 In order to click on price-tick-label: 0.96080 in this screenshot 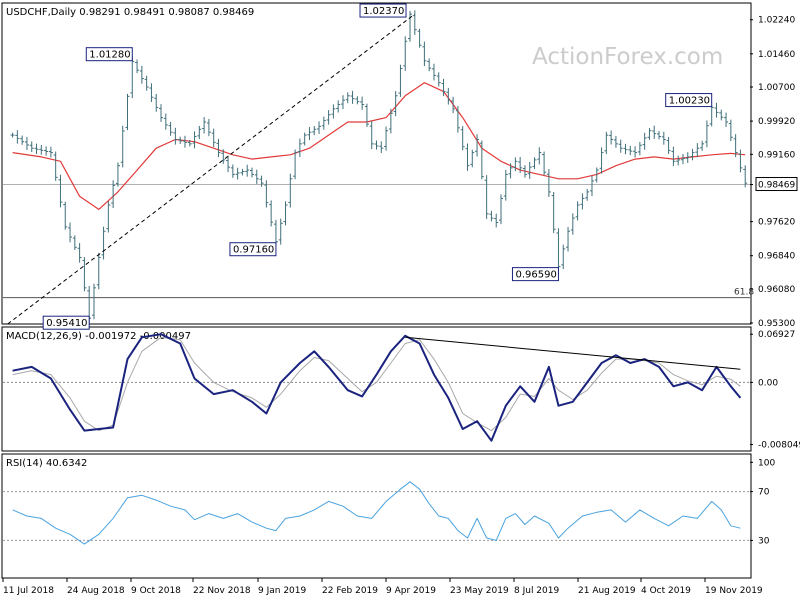, I will do `click(776, 290)`.